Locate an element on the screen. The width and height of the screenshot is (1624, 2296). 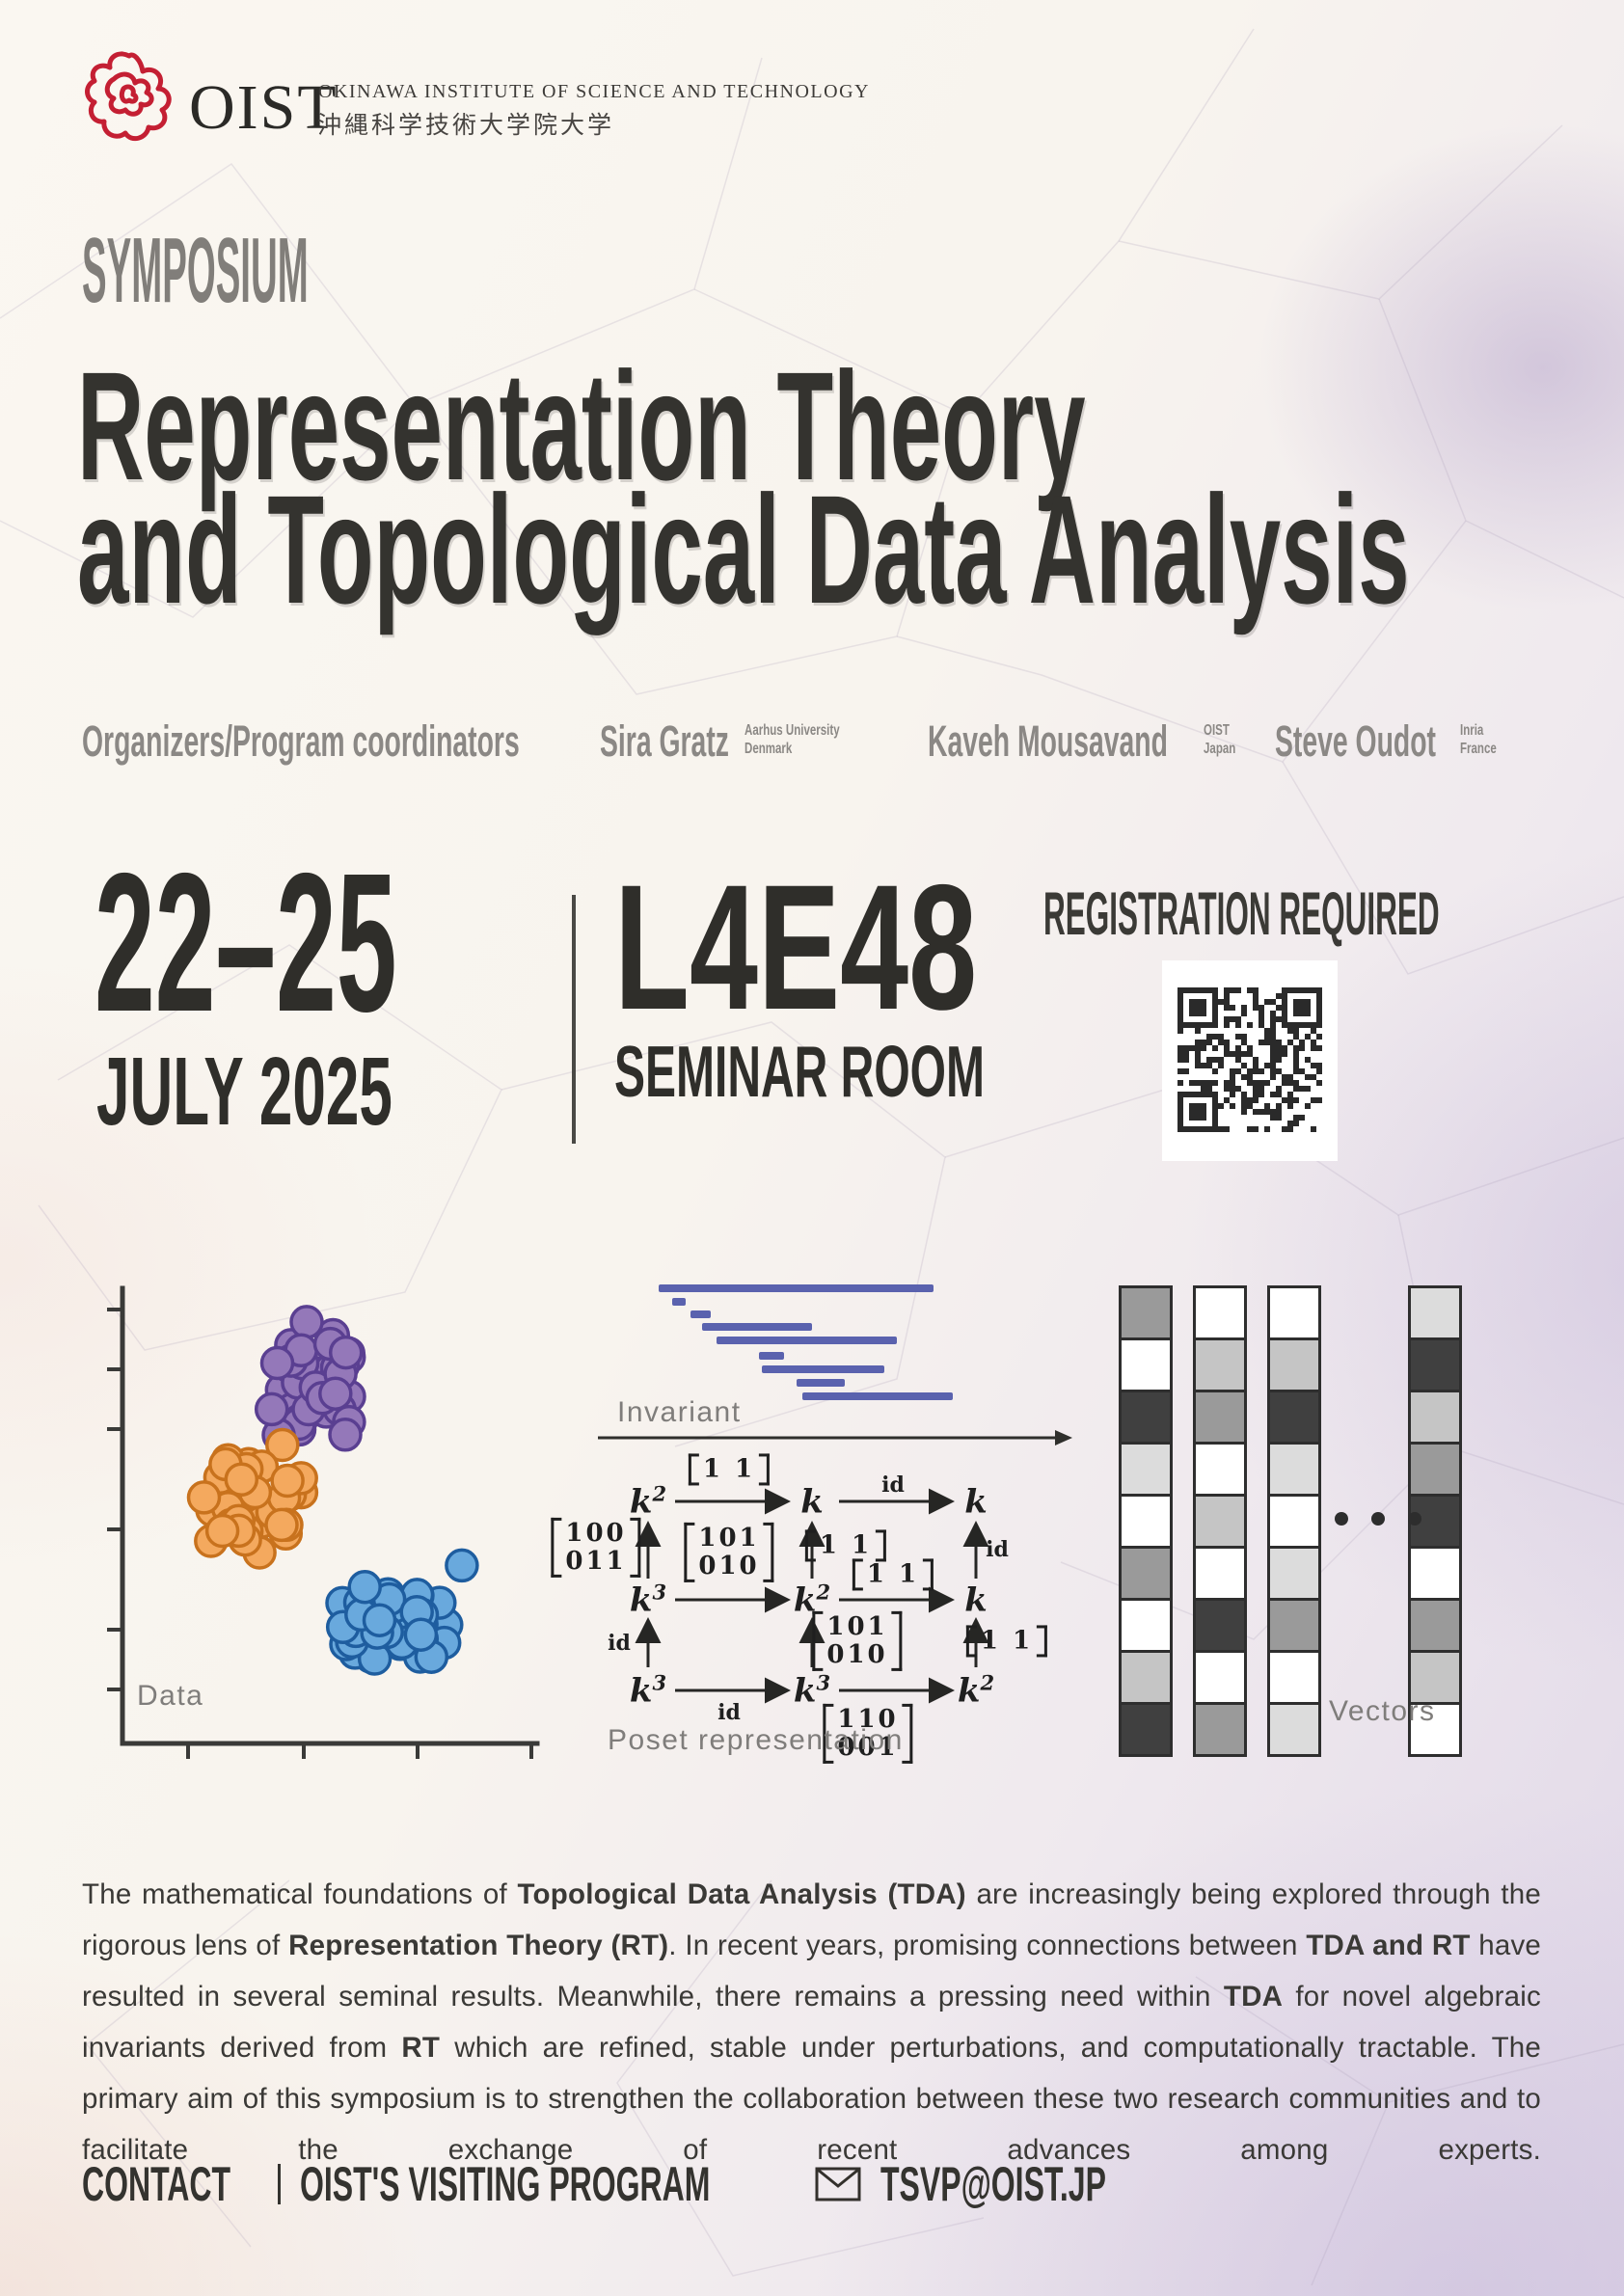
organizer-steve-oudot: Steve Oudot Inria France is located at coordinates (1393, 741).